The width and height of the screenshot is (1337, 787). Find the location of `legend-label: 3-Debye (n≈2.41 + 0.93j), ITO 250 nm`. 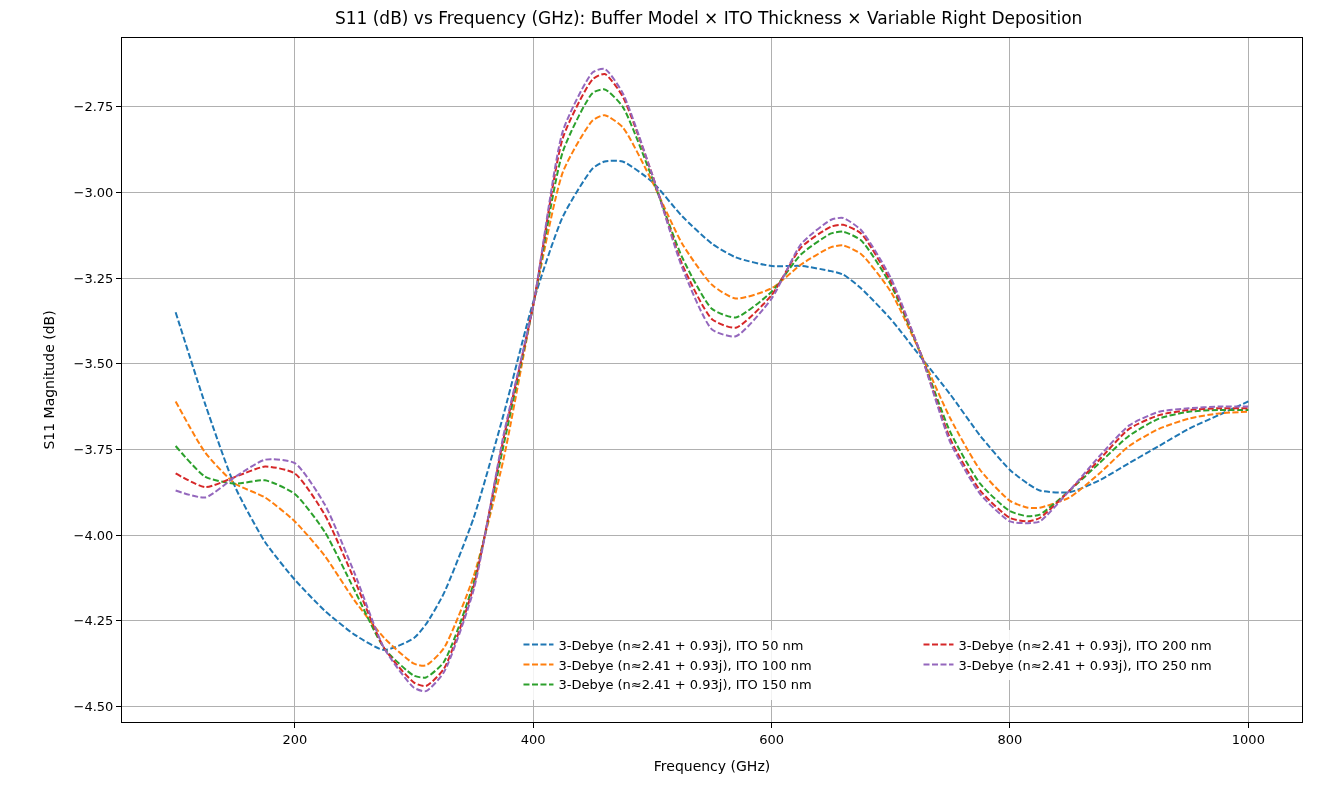

legend-label: 3-Debye (n≈2.41 + 0.93j), ITO 250 nm is located at coordinates (1085, 665).